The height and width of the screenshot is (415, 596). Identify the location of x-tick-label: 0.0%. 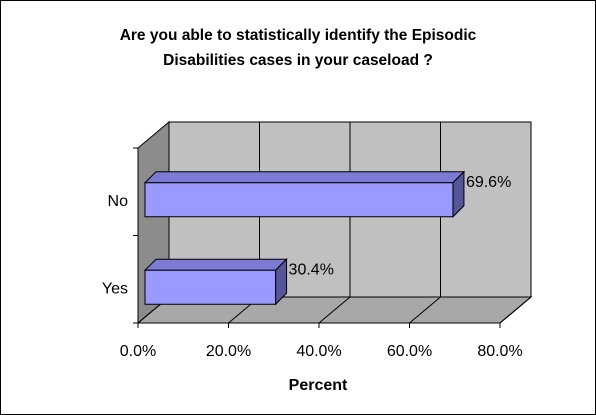
(138, 351).